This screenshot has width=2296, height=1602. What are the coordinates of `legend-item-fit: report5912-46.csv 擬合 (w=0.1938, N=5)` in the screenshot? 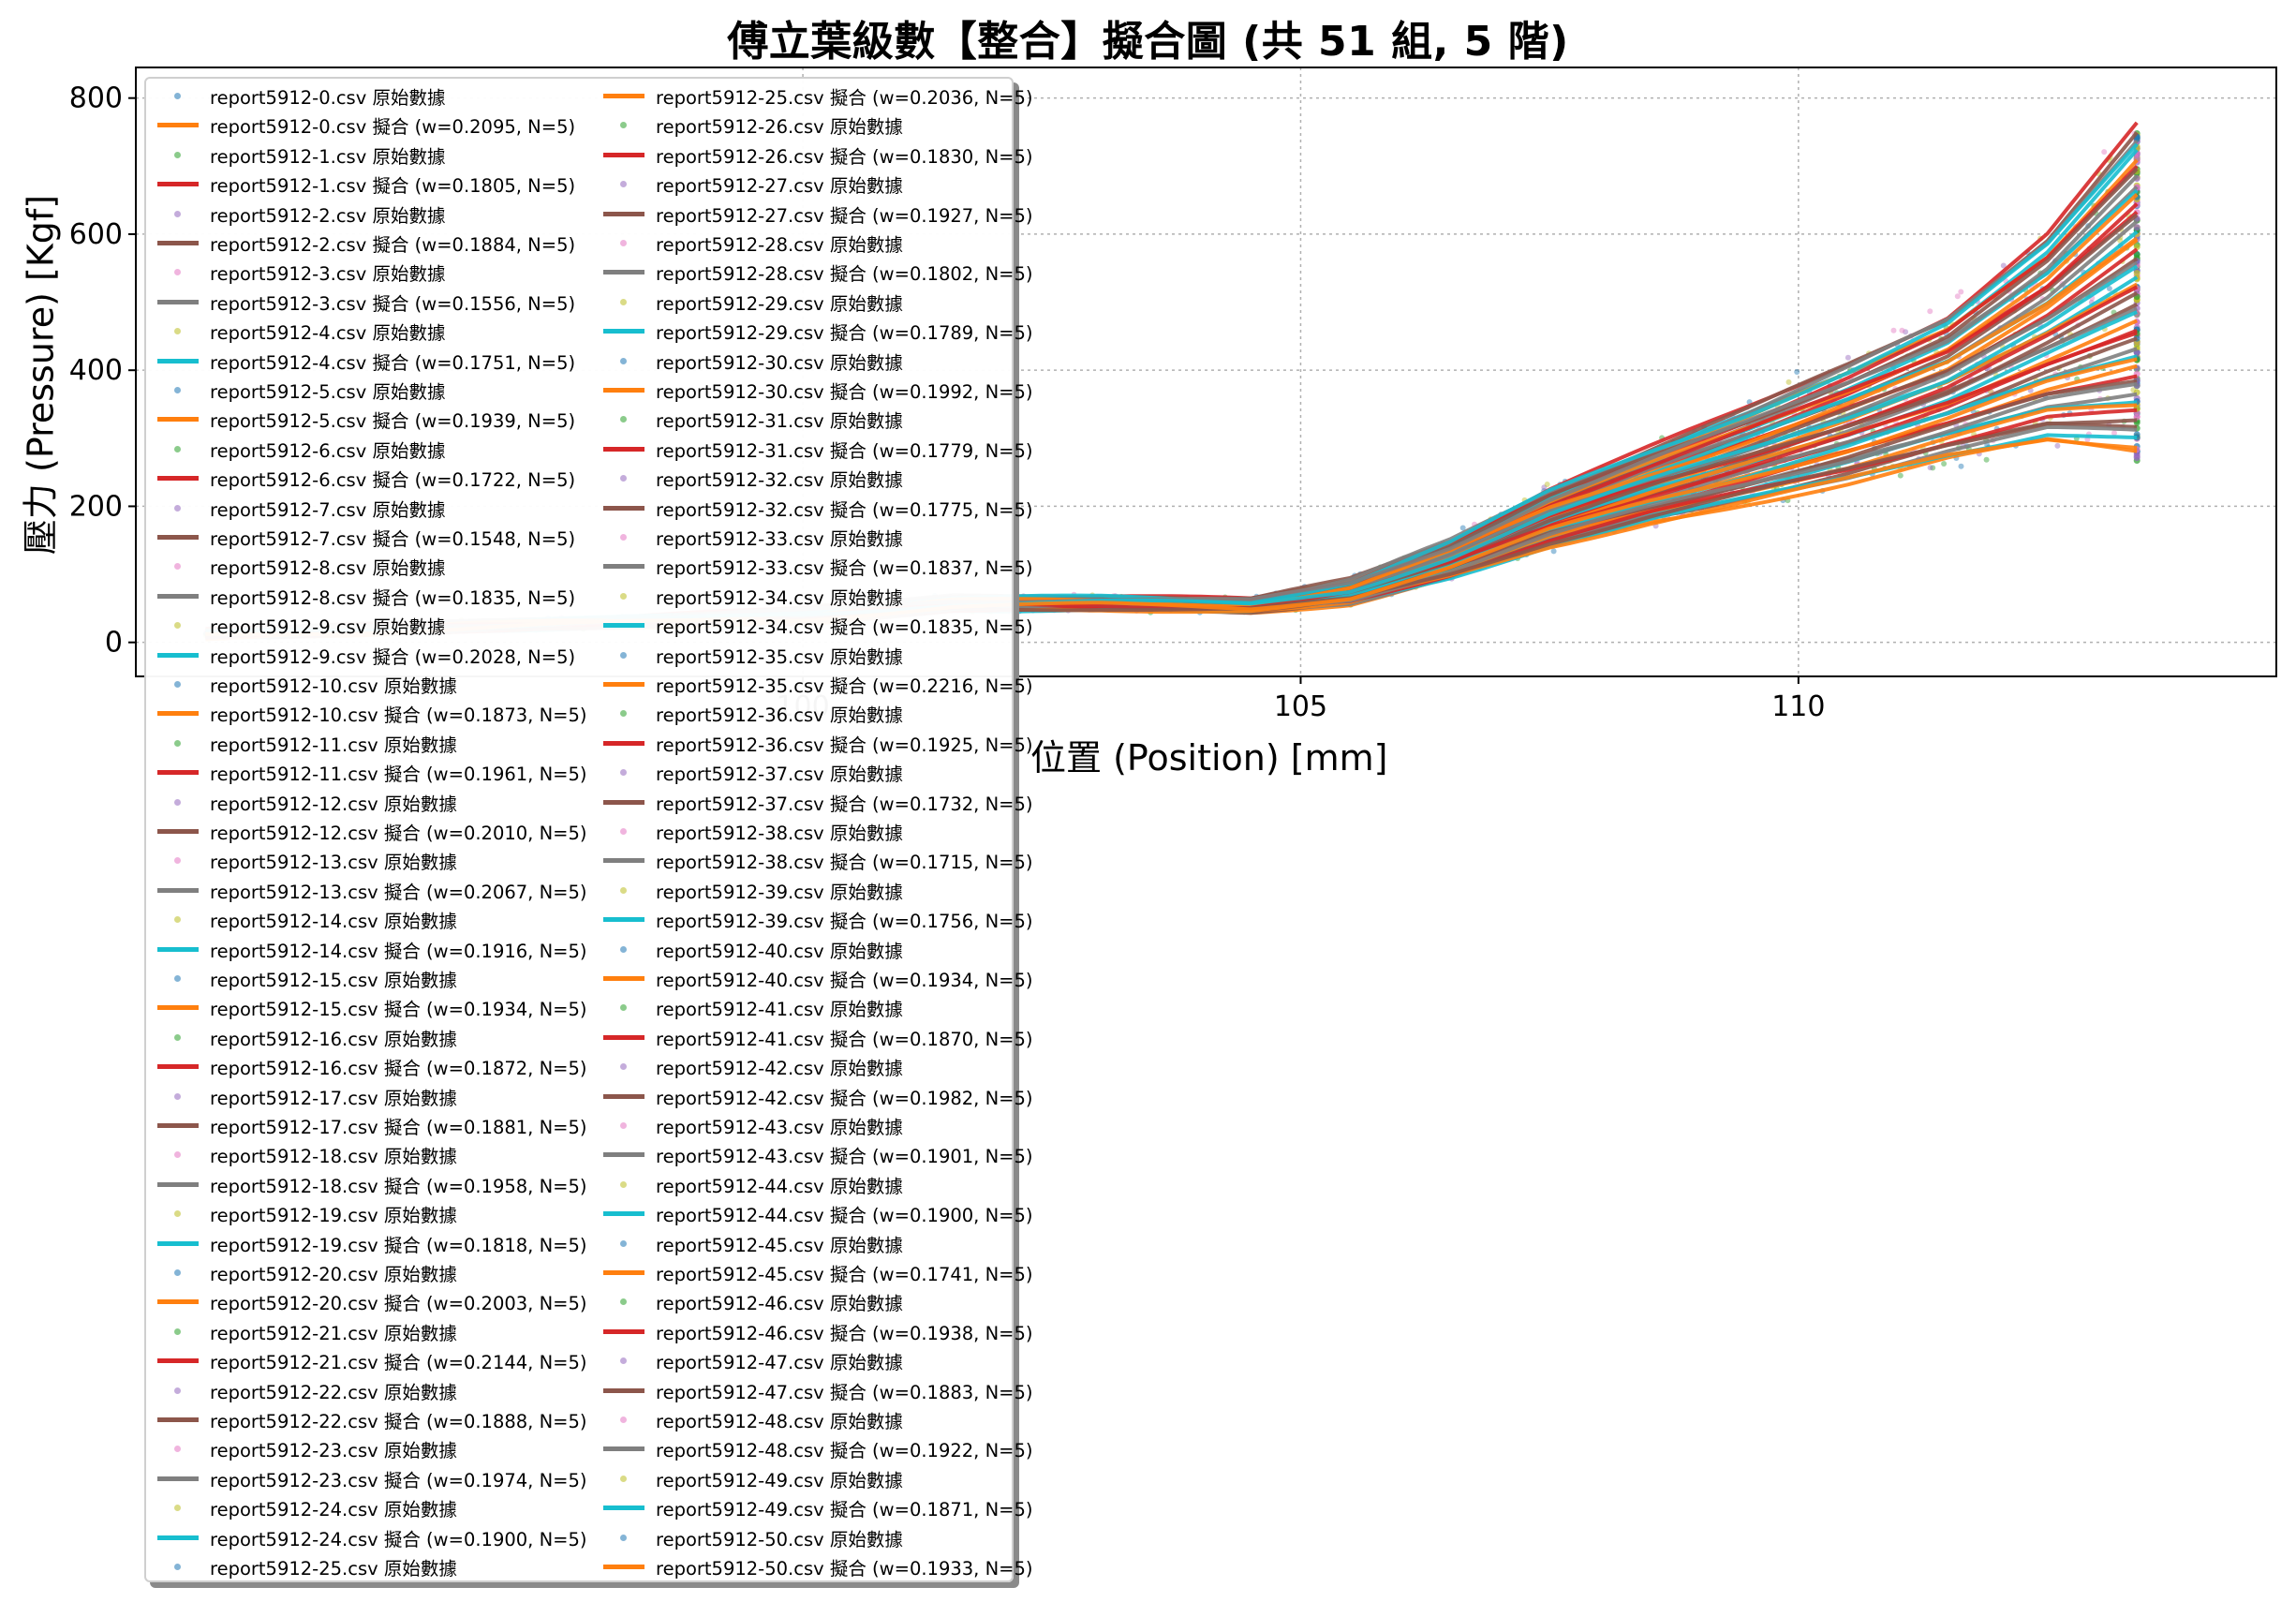 It's located at (815, 1331).